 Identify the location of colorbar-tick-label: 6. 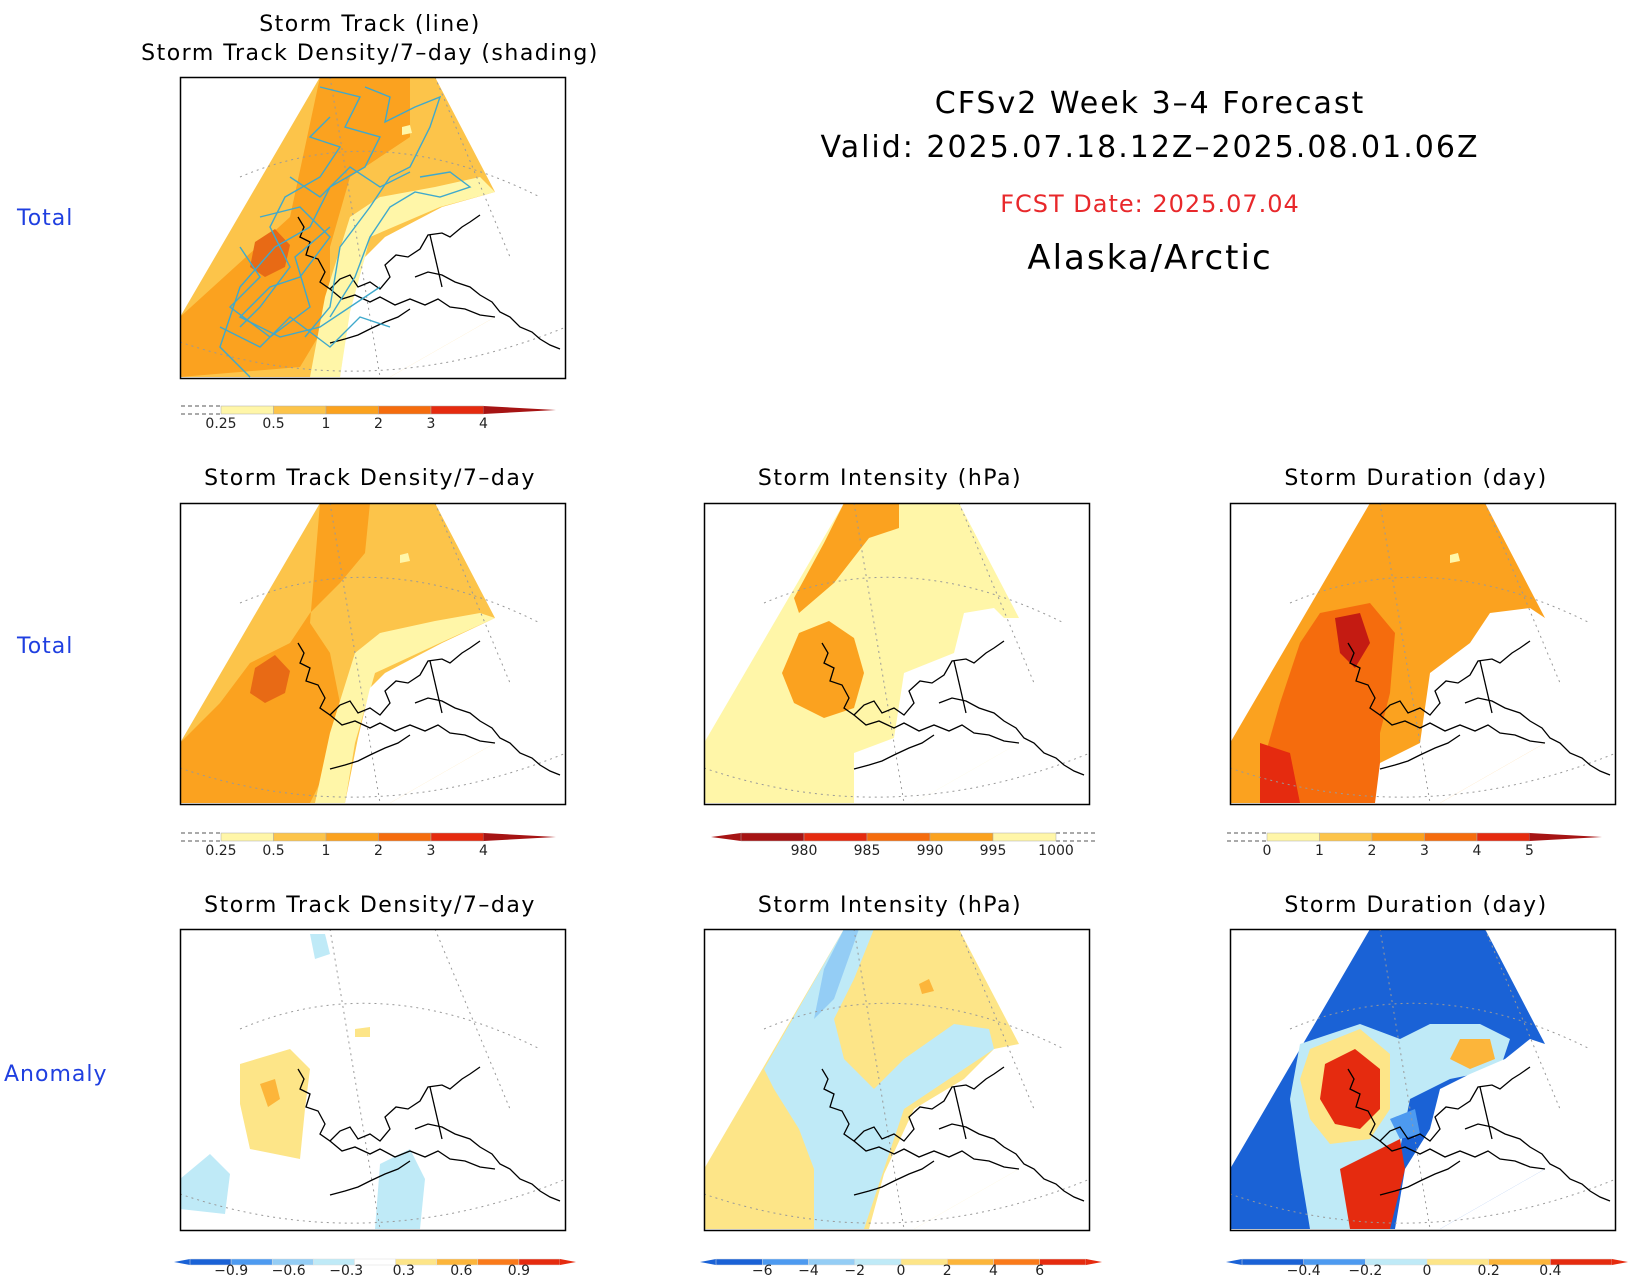
(1039, 1269).